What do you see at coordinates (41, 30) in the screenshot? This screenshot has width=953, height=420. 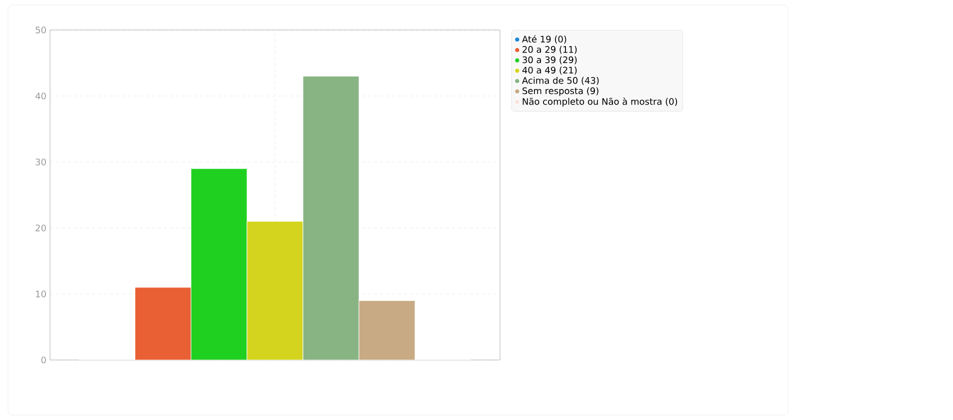 I see `y-tick-label: 50` at bounding box center [41, 30].